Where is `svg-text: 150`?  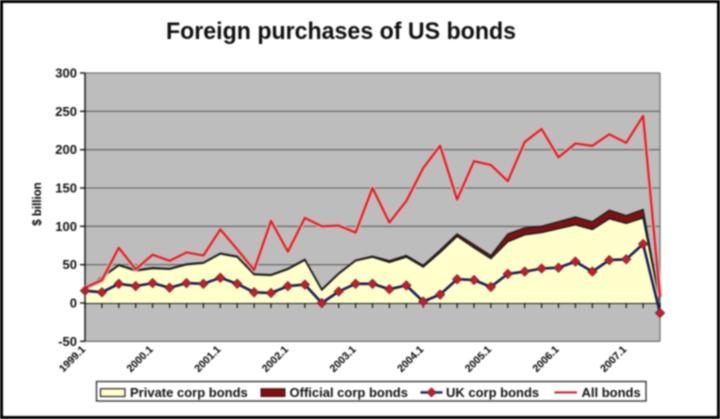 svg-text: 150 is located at coordinates (66, 188).